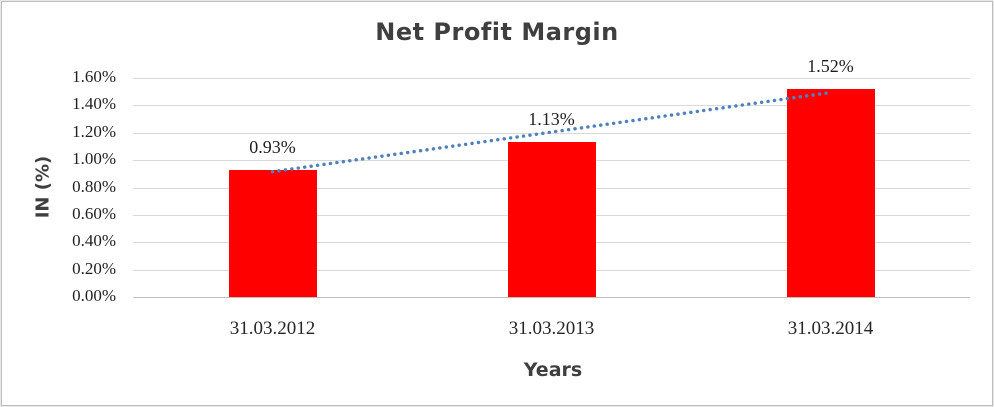 This screenshot has width=994, height=407. Describe the element at coordinates (497, 32) in the screenshot. I see `chart-title: Net Profit Margin` at that location.